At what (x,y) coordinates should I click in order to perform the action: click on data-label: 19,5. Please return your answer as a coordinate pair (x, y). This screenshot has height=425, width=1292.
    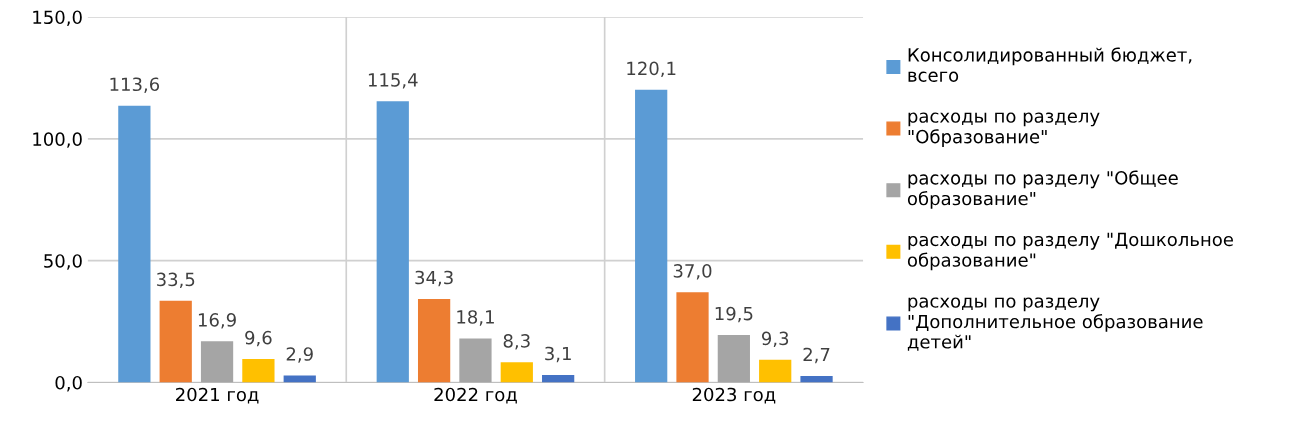
    Looking at the image, I should click on (734, 314).